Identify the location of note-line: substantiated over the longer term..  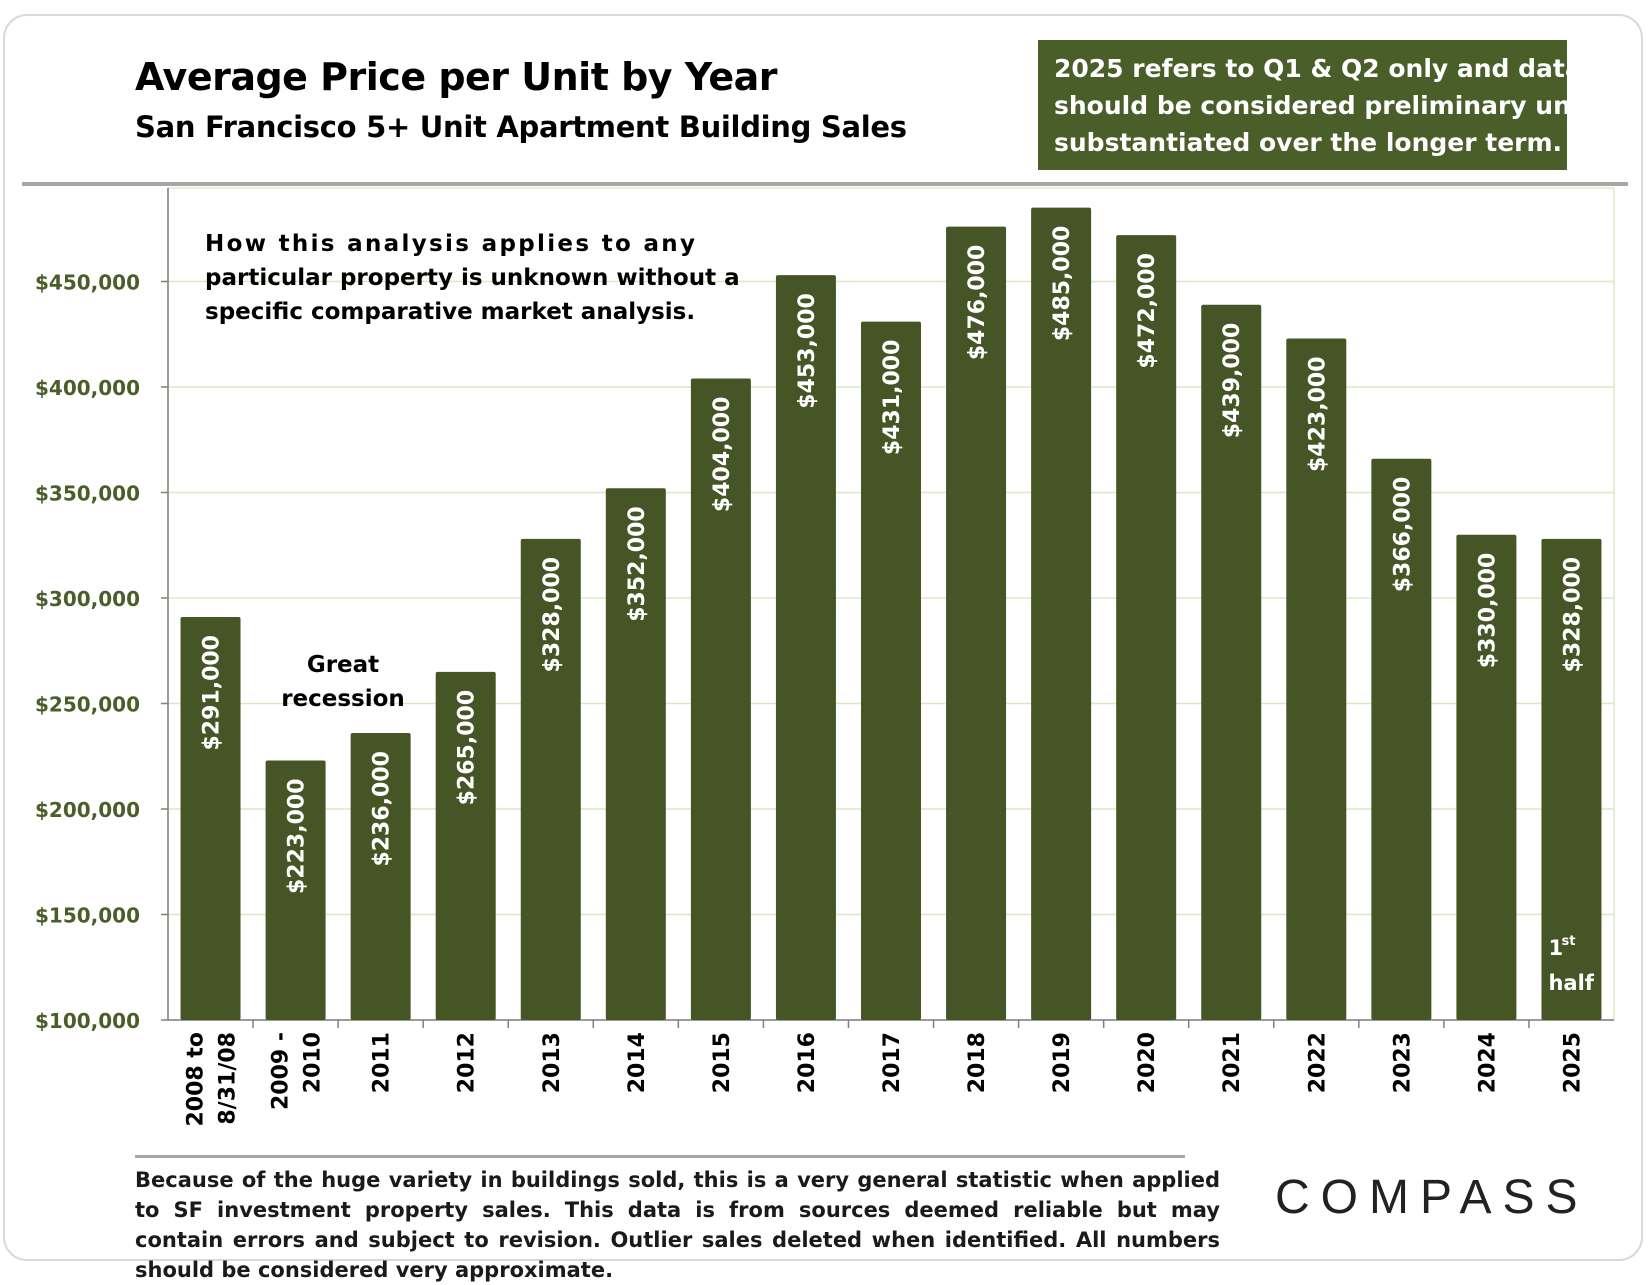
(1308, 142).